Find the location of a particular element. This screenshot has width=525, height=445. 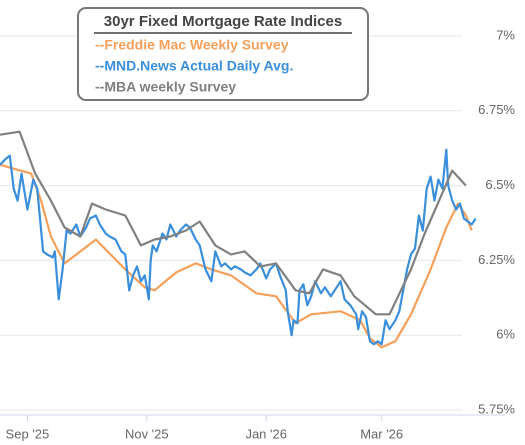

legend-entry: --MND.News Actual Daily Avg. is located at coordinates (194, 66).